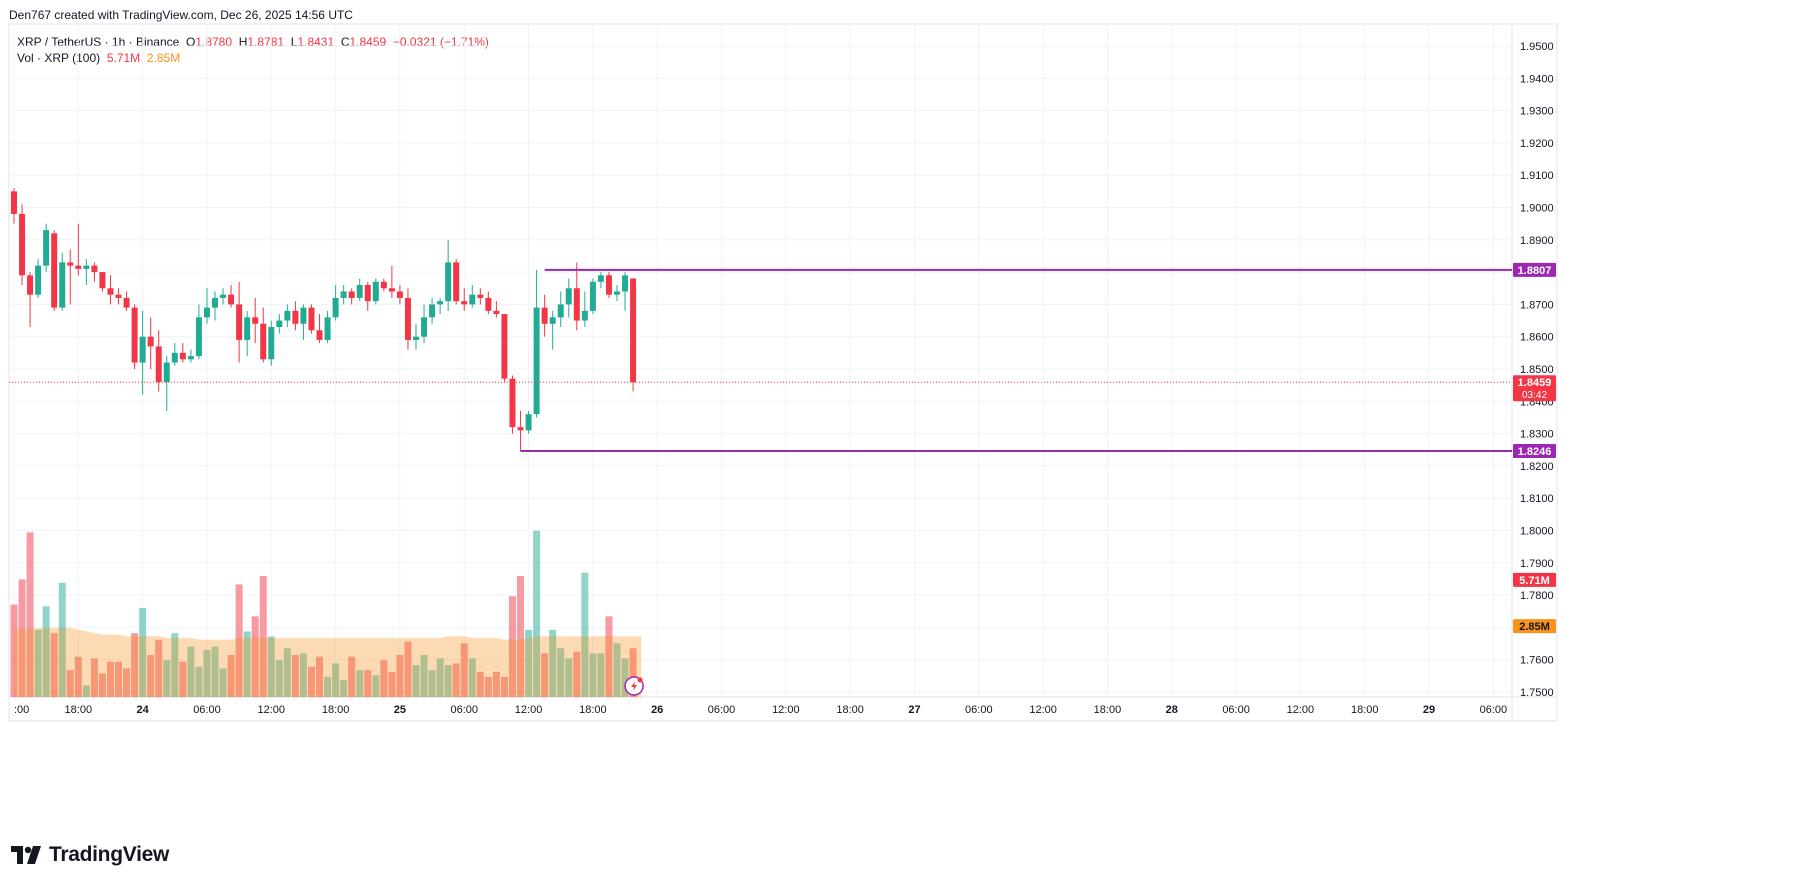  I want to click on volume-title: Vol · XRP (100), so click(59, 58).